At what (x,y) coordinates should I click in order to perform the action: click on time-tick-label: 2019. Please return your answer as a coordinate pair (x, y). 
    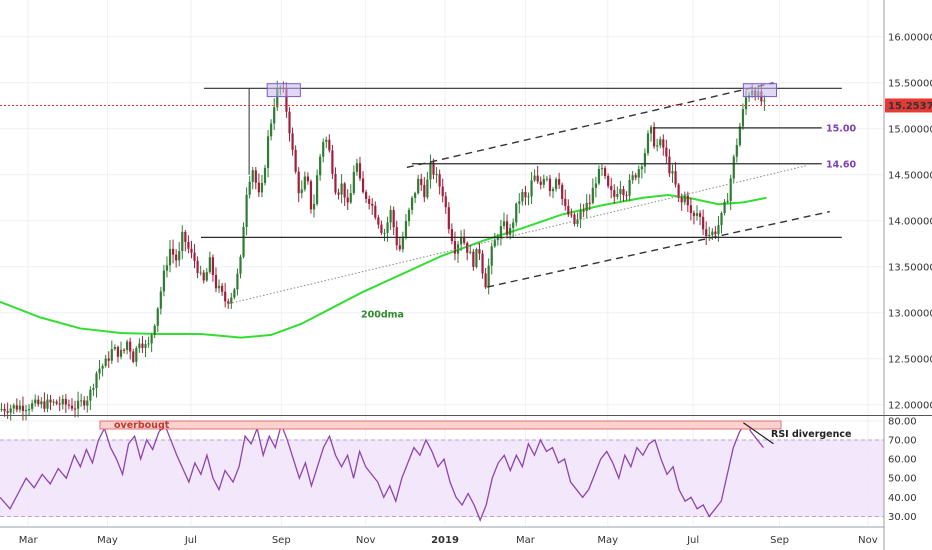
    Looking at the image, I should click on (445, 540).